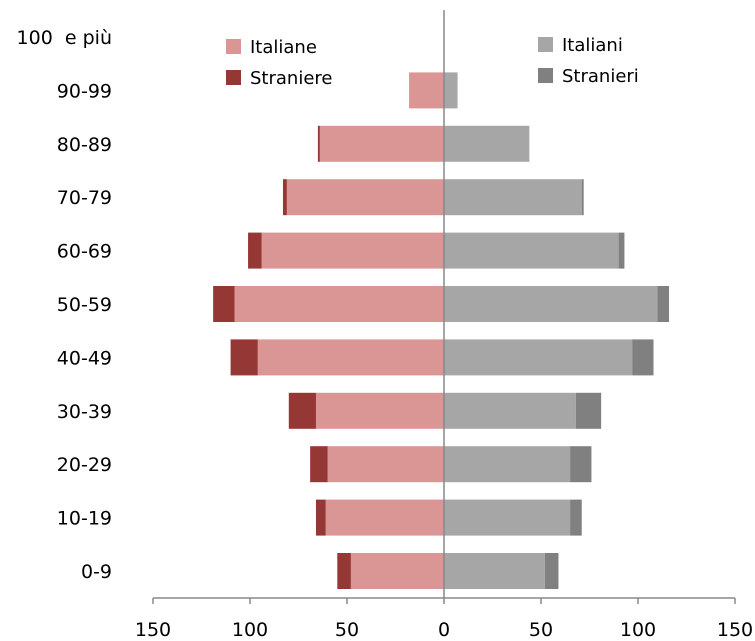 The height and width of the screenshot is (641, 755). What do you see at coordinates (600, 76) in the screenshot?
I see `legend-label: Stranieri` at bounding box center [600, 76].